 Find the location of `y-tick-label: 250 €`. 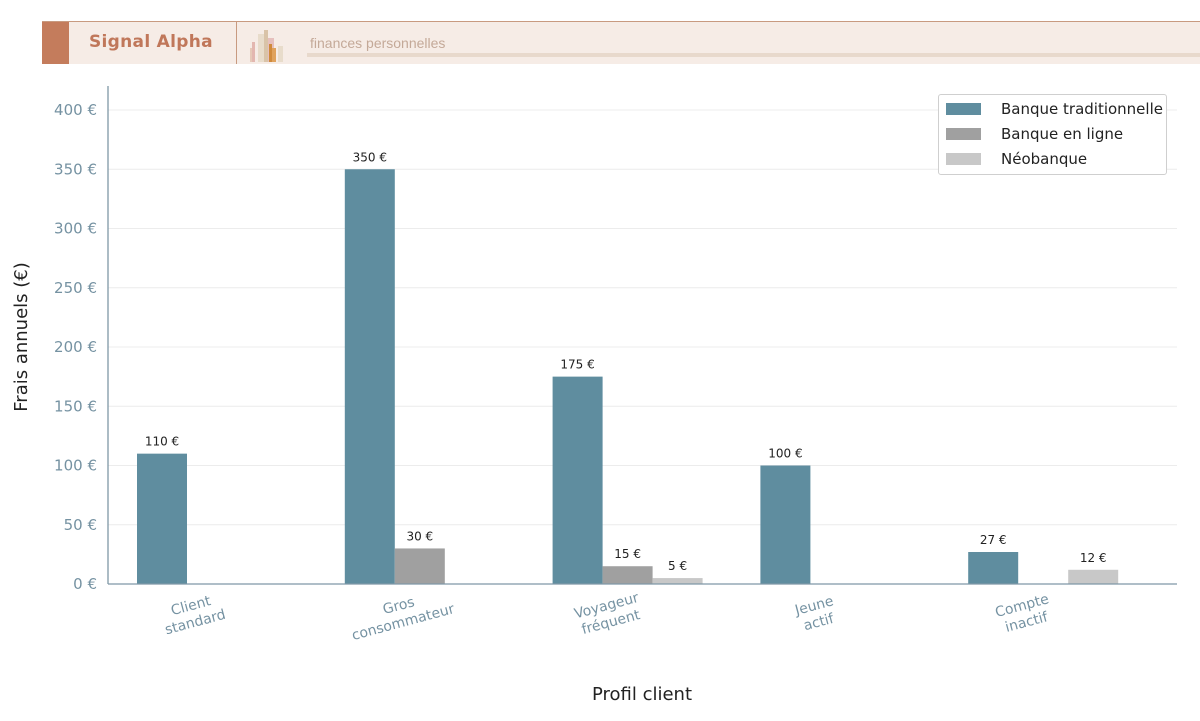

y-tick-label: 250 € is located at coordinates (75, 288).